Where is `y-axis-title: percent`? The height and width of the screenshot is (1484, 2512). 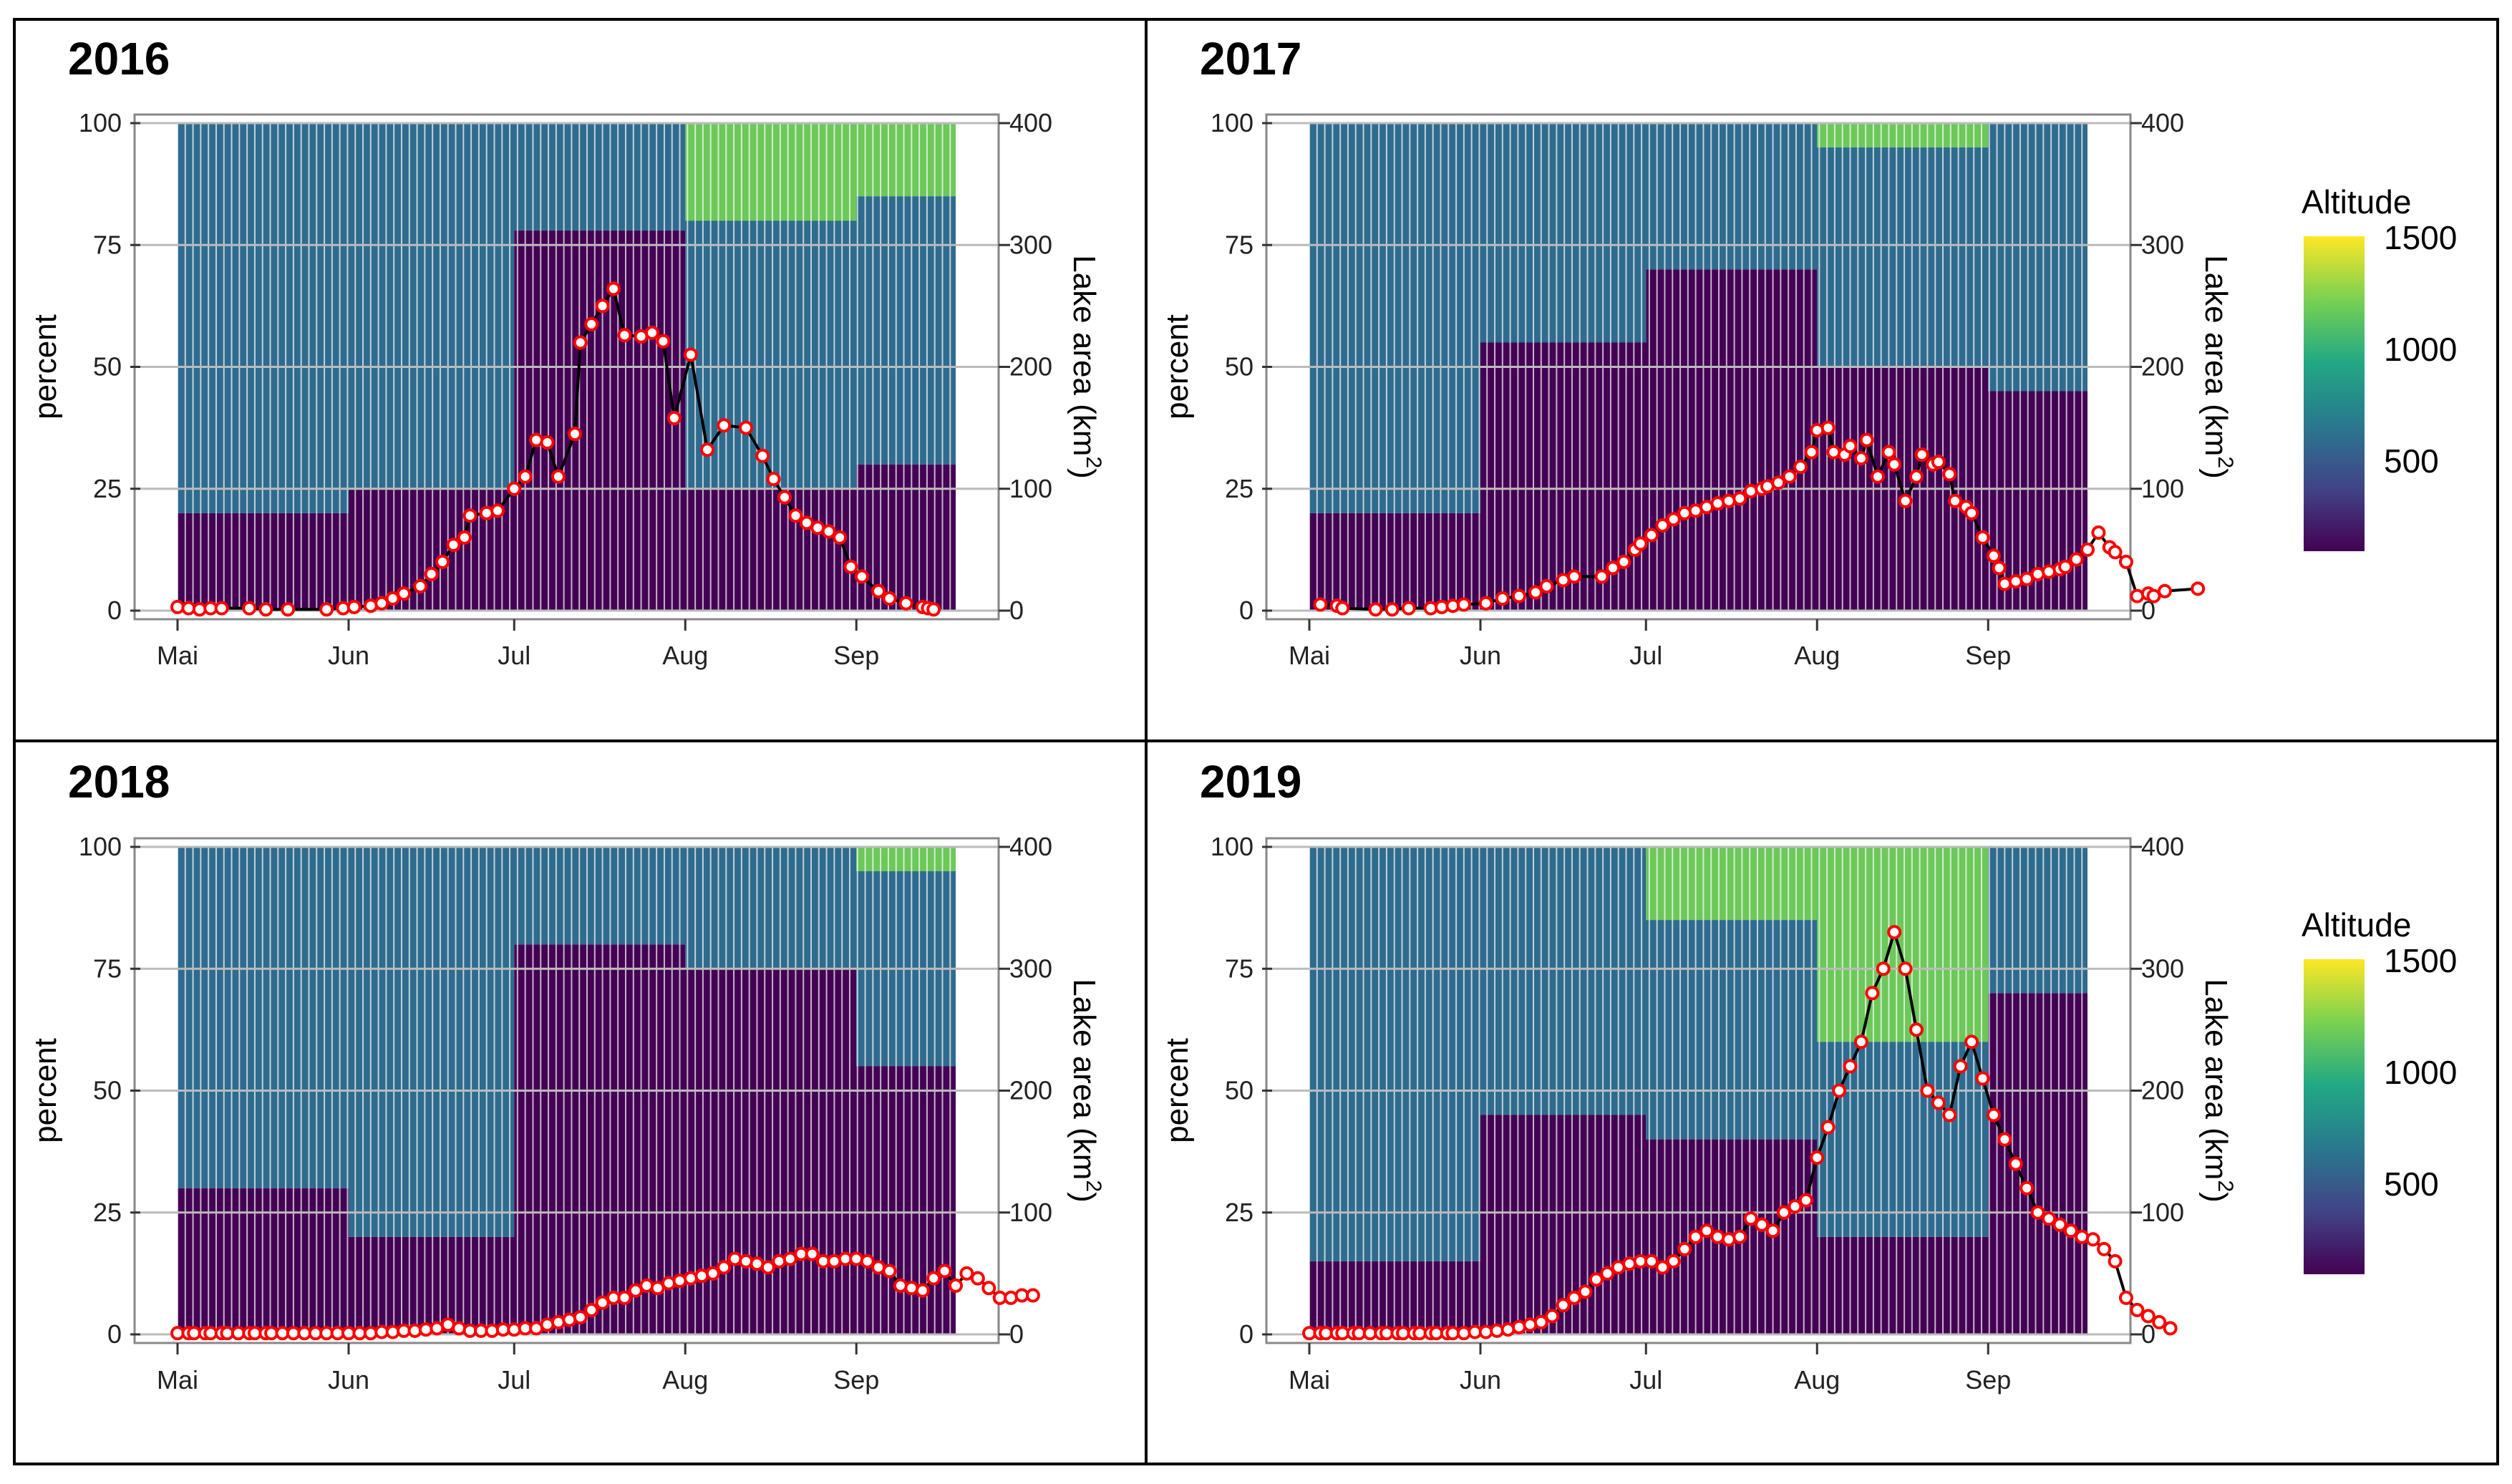
y-axis-title: percent is located at coordinates (1177, 1090).